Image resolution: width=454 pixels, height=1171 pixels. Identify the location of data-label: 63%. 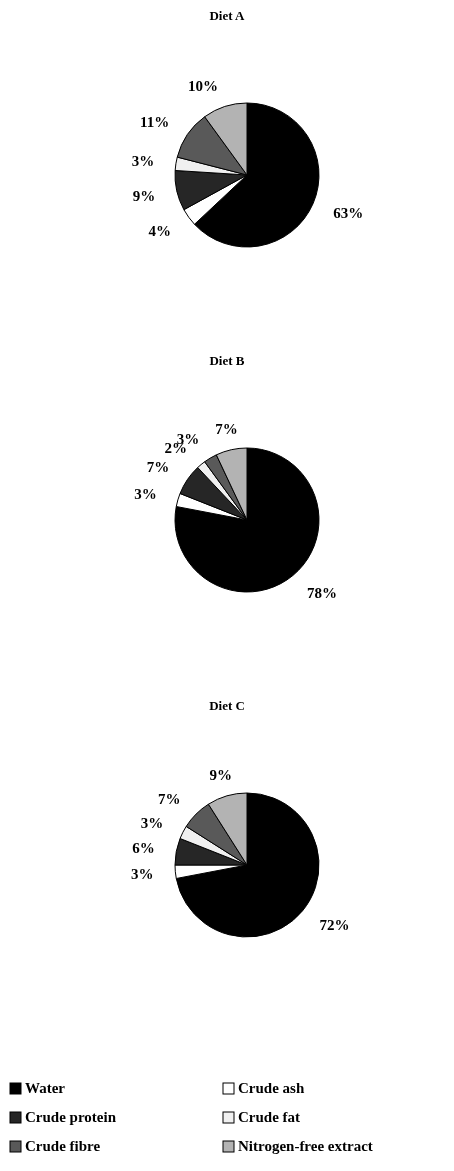
(348, 212).